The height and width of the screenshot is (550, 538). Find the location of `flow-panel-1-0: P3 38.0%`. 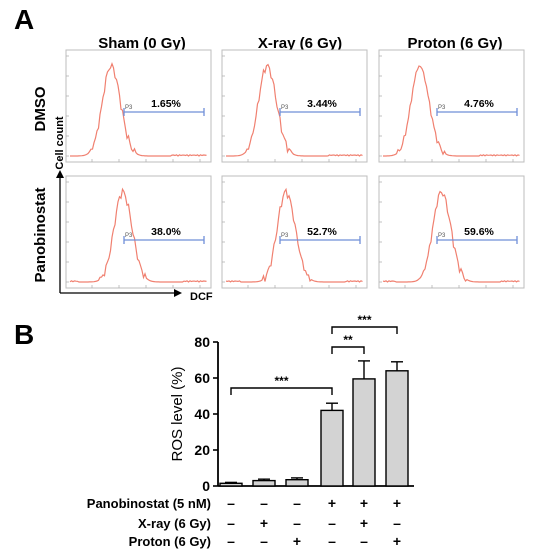

flow-panel-1-0: P3 38.0% is located at coordinates (138, 232).